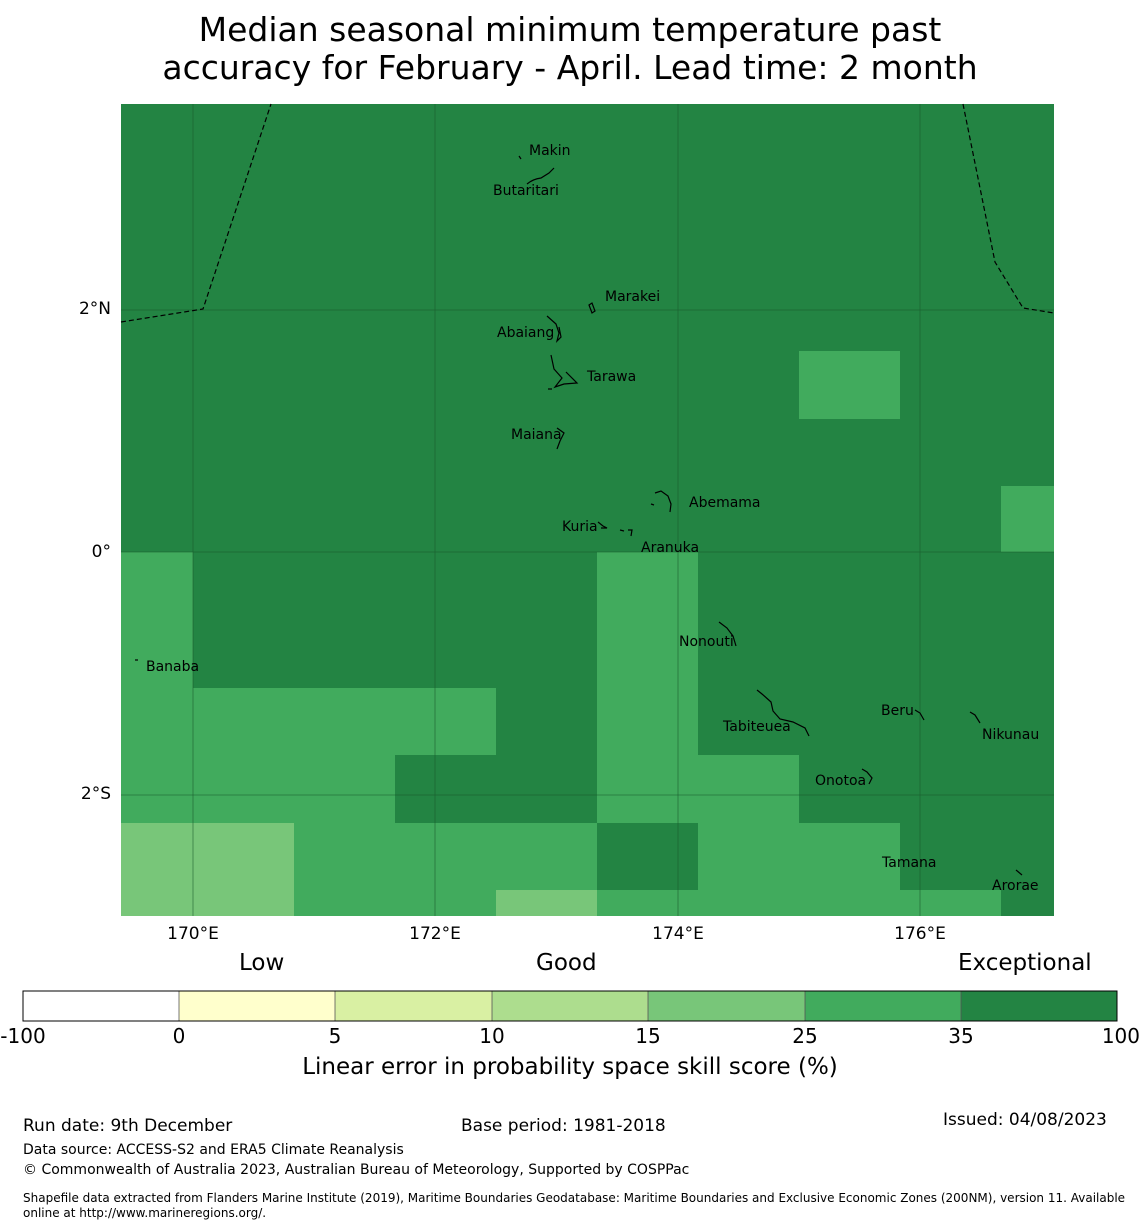  I want to click on colorbar-tick: 0, so click(179, 1036).